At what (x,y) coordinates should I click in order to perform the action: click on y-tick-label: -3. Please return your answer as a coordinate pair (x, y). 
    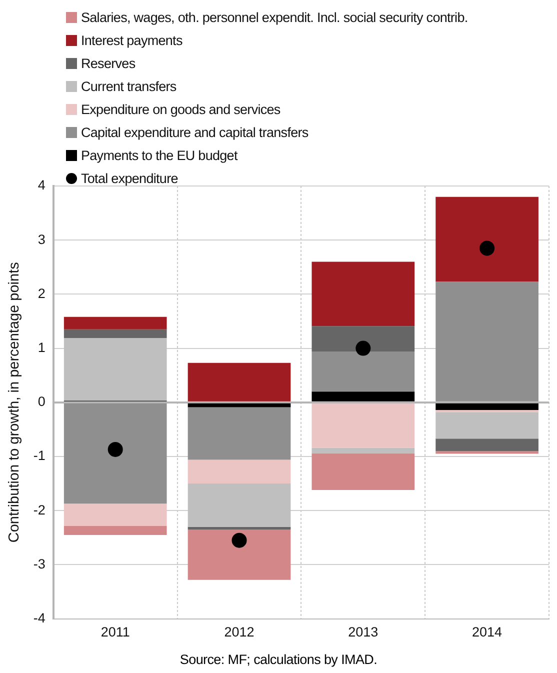
    Looking at the image, I should click on (39, 564).